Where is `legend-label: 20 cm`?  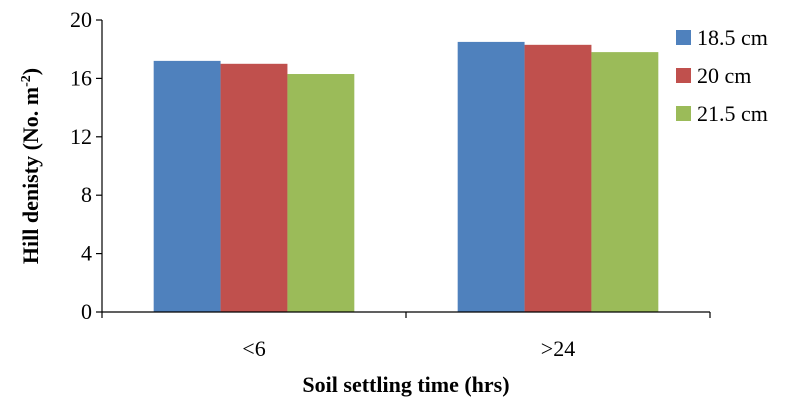
legend-label: 20 cm is located at coordinates (724, 75).